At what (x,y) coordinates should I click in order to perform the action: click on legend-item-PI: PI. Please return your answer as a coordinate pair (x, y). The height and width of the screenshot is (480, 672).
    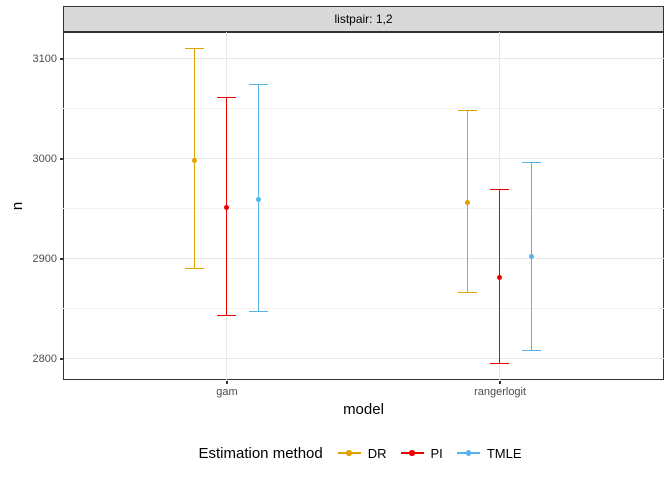
    Looking at the image, I should click on (421, 453).